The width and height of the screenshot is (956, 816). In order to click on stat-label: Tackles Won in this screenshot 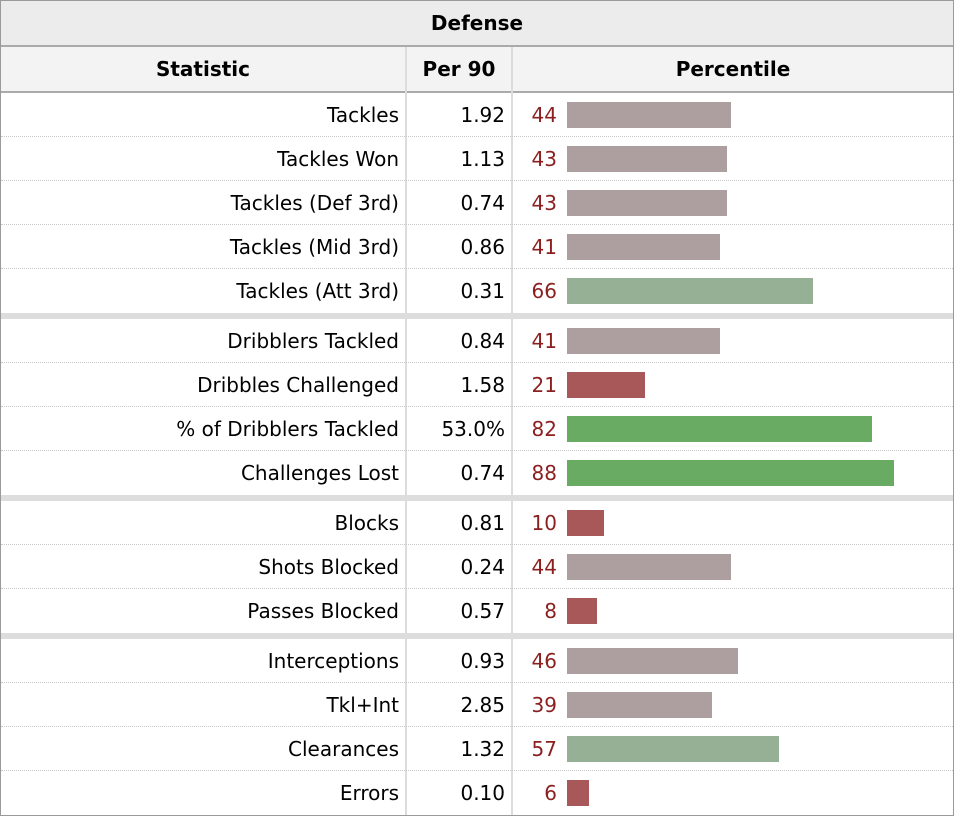, I will do `click(338, 159)`.